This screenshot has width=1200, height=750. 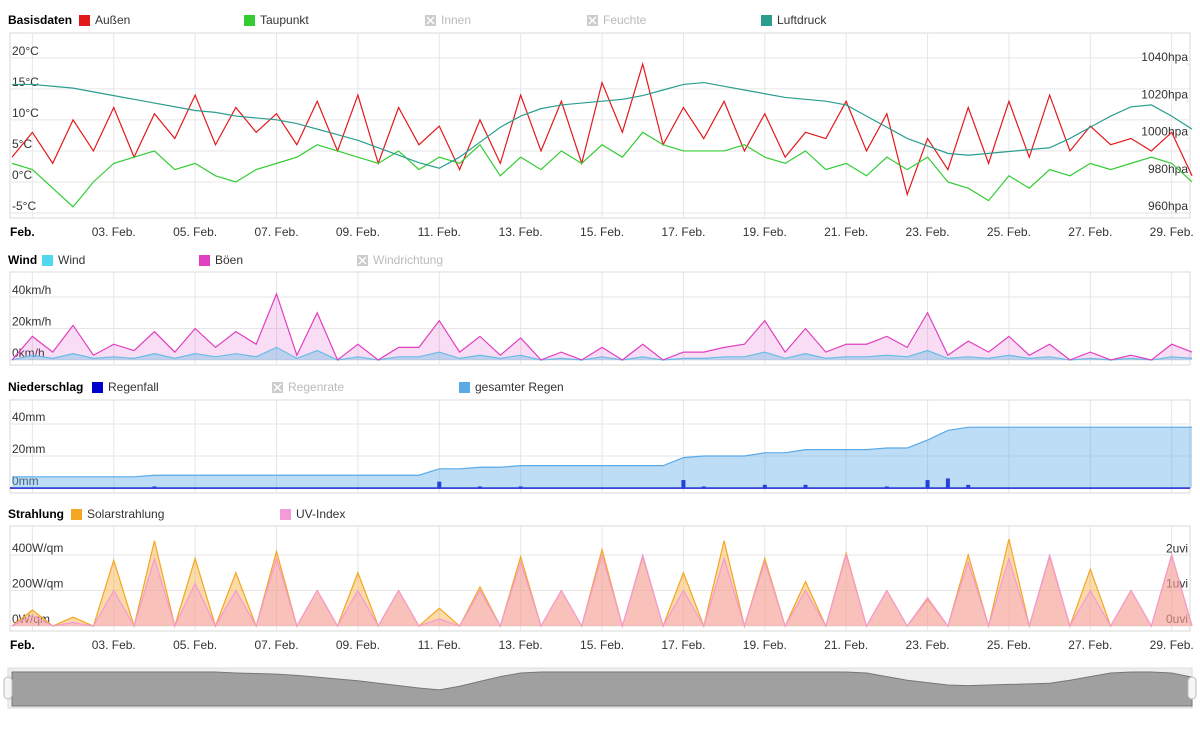 I want to click on y-tick-label: -5°C, so click(x=24, y=206).